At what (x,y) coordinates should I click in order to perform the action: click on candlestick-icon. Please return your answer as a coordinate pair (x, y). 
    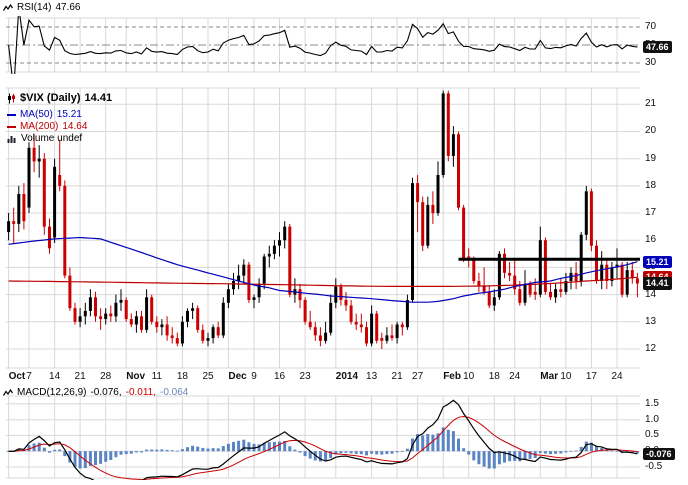
    Looking at the image, I should click on (11, 98).